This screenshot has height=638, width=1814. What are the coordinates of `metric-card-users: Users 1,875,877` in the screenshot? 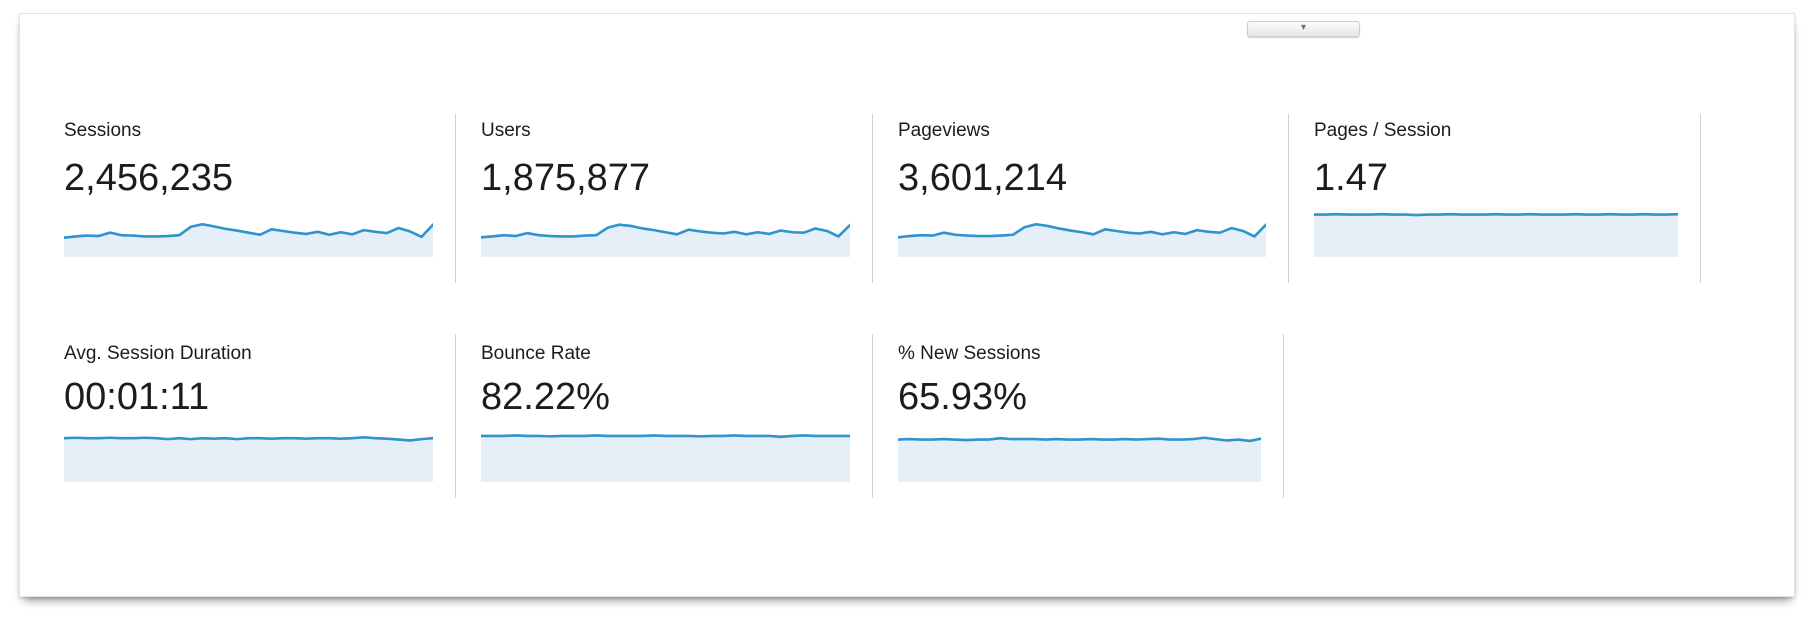 It's located at (664, 198).